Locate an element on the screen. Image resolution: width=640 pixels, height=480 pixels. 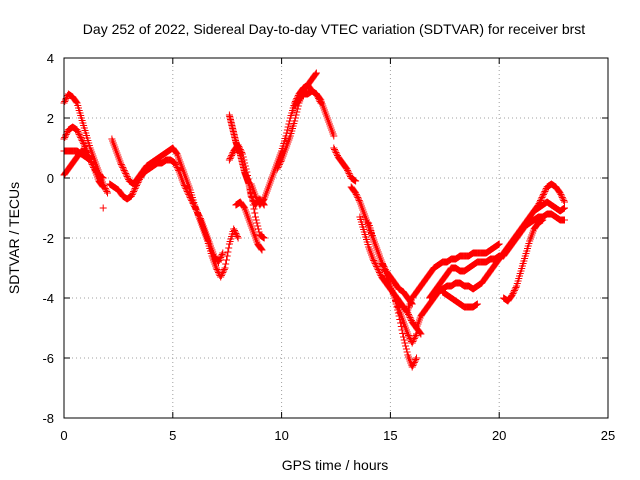
x-tick-label: 25 is located at coordinates (608, 435).